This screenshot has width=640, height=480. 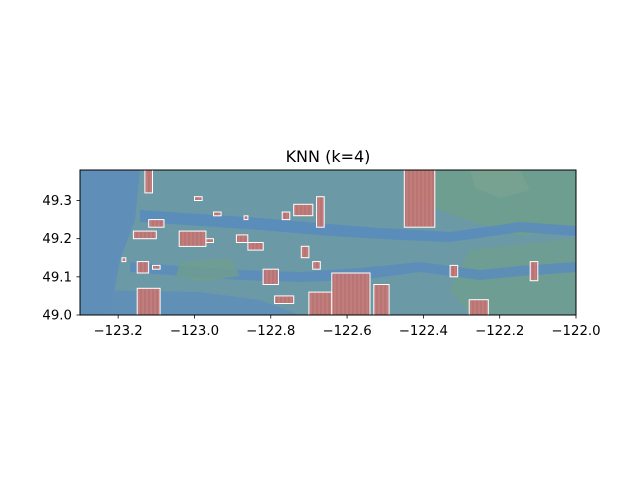 I want to click on basemap-water-strait, so click(x=110, y=242).